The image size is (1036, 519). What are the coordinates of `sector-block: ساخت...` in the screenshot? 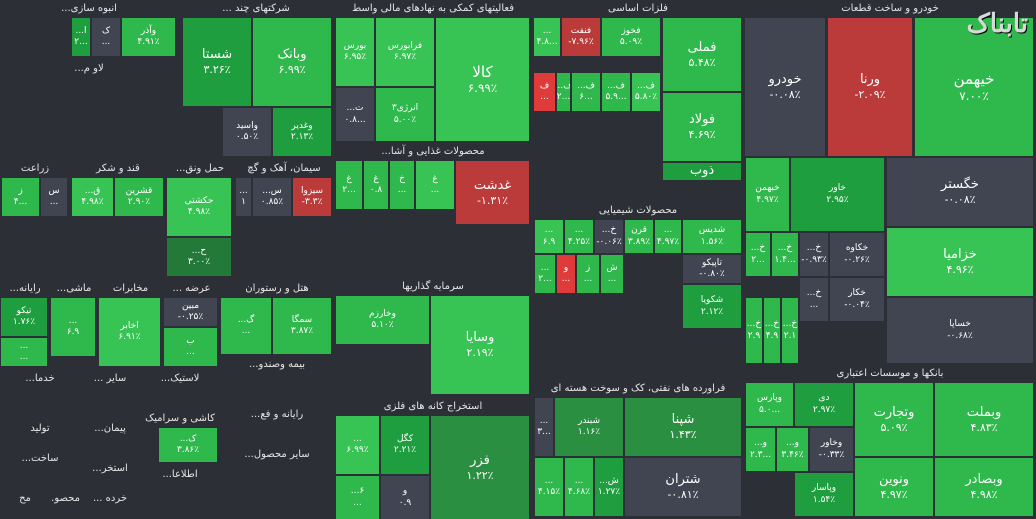 It's located at (40, 470).